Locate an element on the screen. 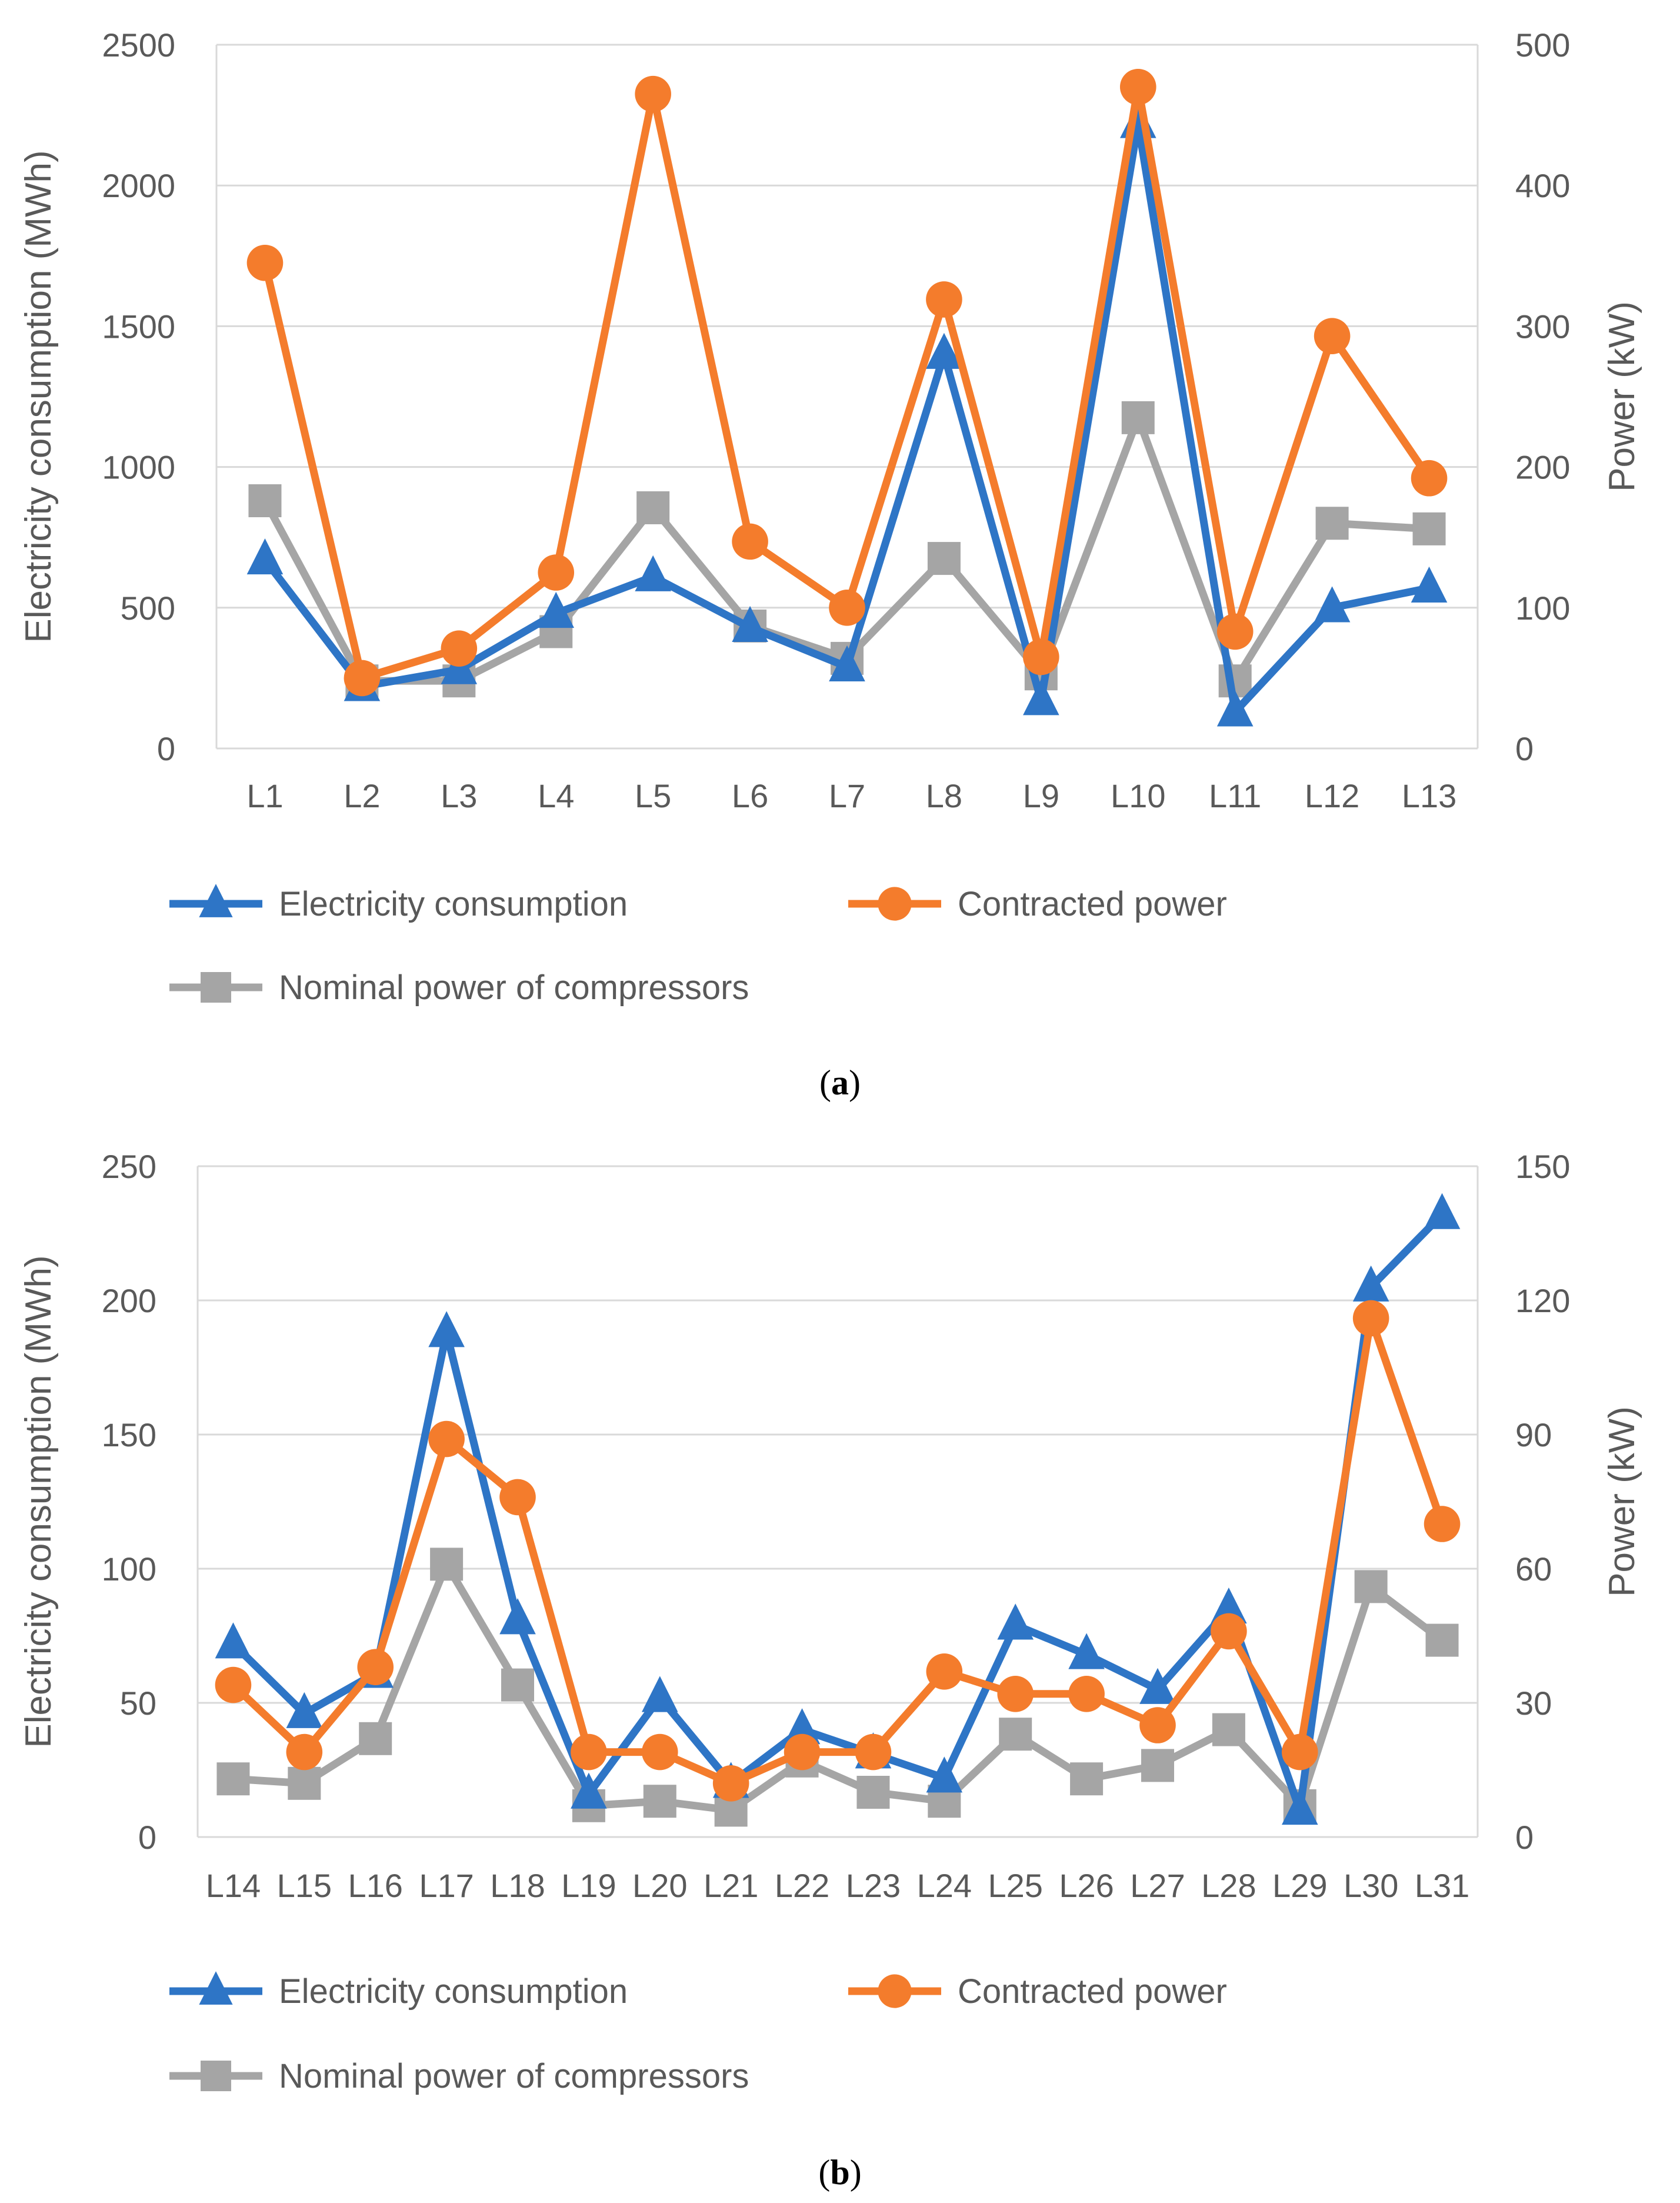 Image resolution: width=1680 pixels, height=2203 pixels. figure-caption: (a) is located at coordinates (840, 1082).